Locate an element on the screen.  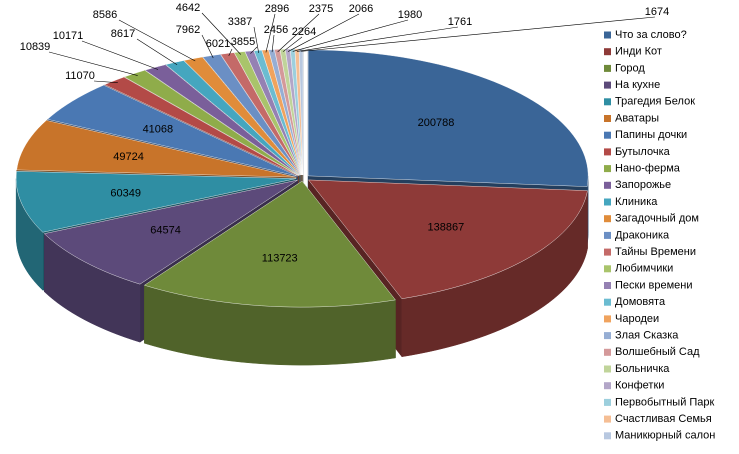
data-label: 1761 is located at coordinates (460, 22).